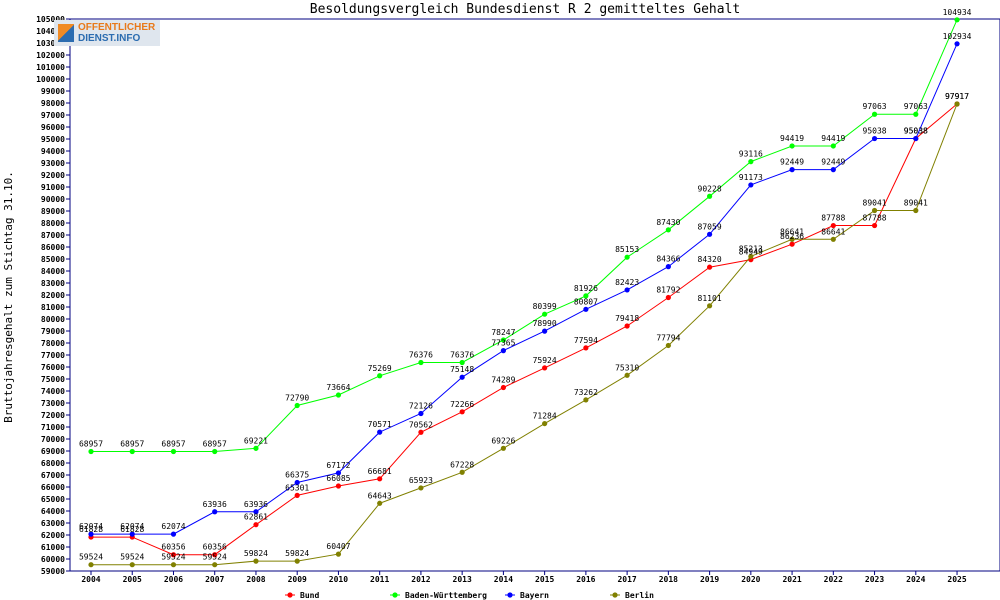 This screenshot has height=600, width=1000. What do you see at coordinates (710, 259) in the screenshot?
I see `data-label: 84320` at bounding box center [710, 259].